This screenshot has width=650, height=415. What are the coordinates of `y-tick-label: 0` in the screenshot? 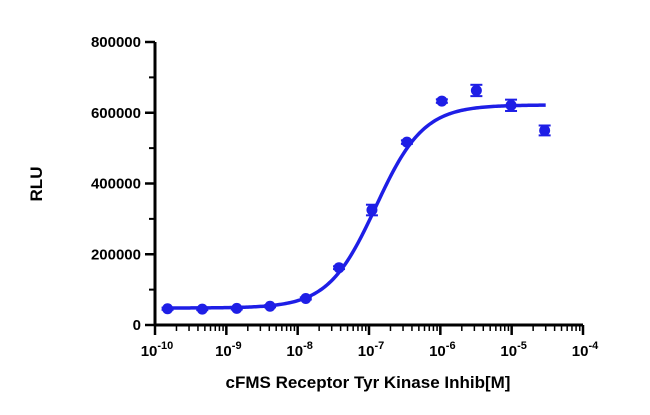 It's located at (137, 325).